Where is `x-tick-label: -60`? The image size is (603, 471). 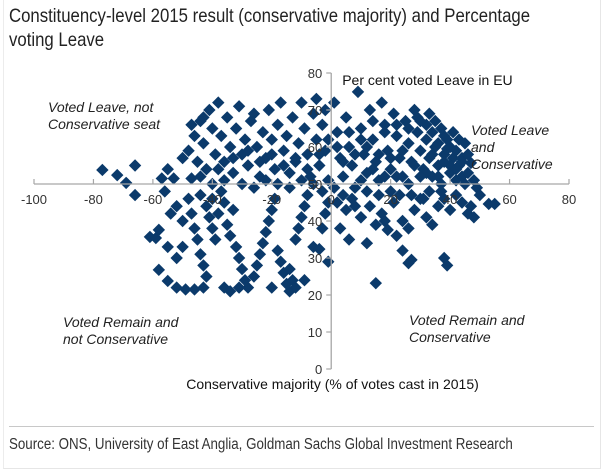
x-tick-label: -60 is located at coordinates (152, 199).